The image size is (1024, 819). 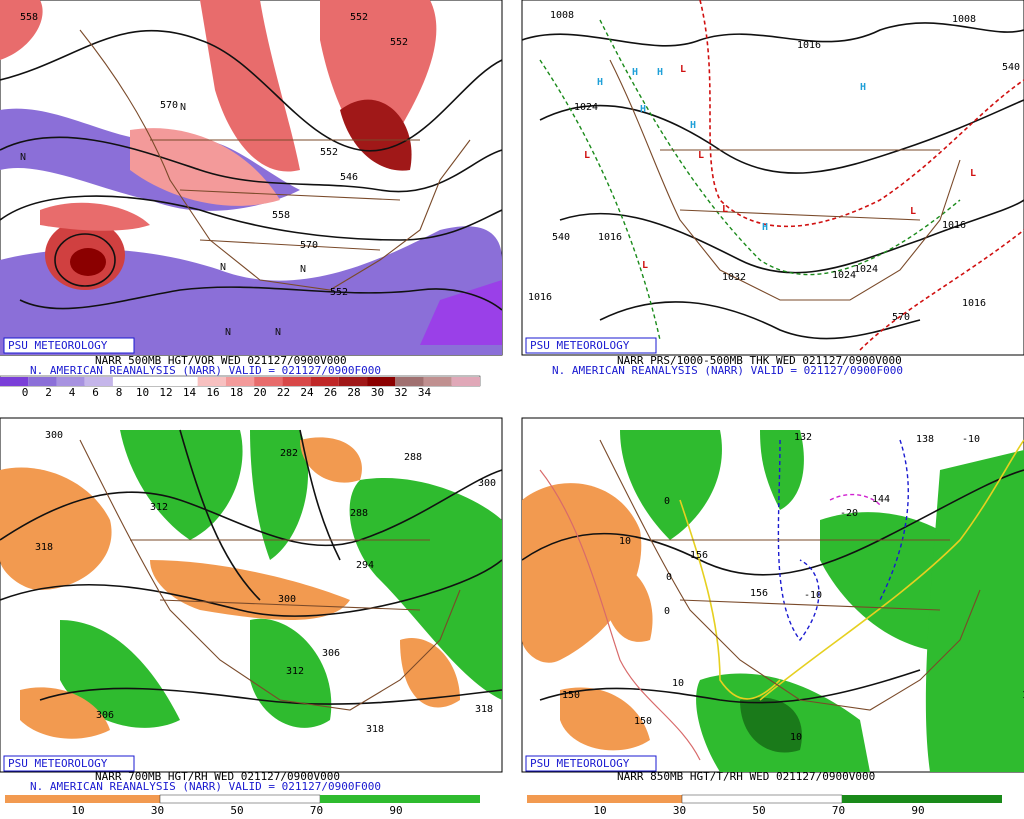 What do you see at coordinates (881, 499) in the screenshot?
I see `contour-label: 144` at bounding box center [881, 499].